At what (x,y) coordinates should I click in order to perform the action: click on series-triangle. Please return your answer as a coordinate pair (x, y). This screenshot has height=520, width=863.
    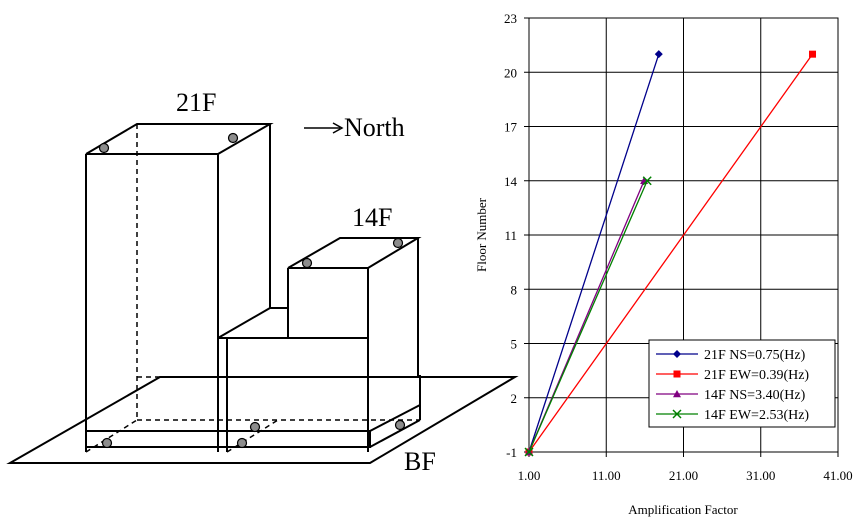
    Looking at the image, I should click on (587, 316).